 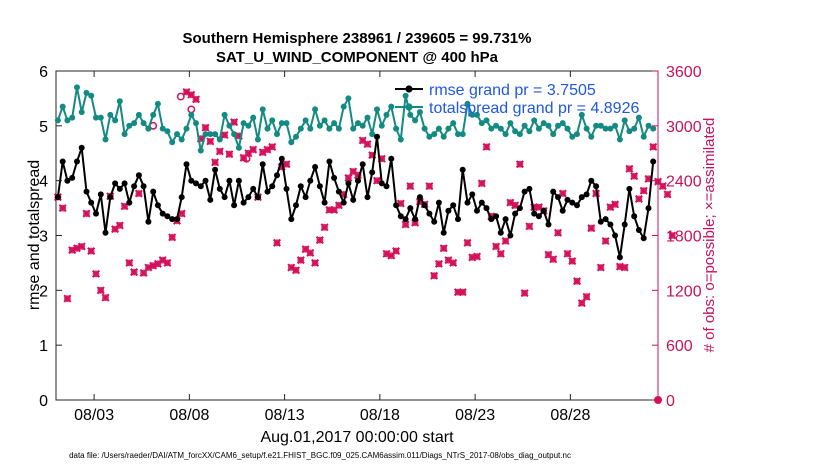 I want to click on x-tick-label: 08/18, so click(x=380, y=415).